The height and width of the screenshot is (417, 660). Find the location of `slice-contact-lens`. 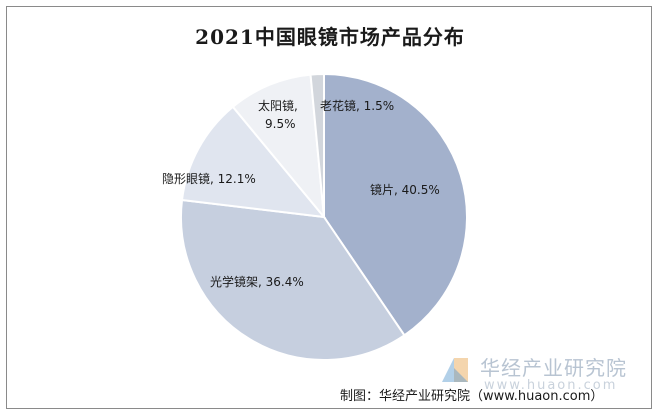

slice-contact-lens is located at coordinates (253, 162).